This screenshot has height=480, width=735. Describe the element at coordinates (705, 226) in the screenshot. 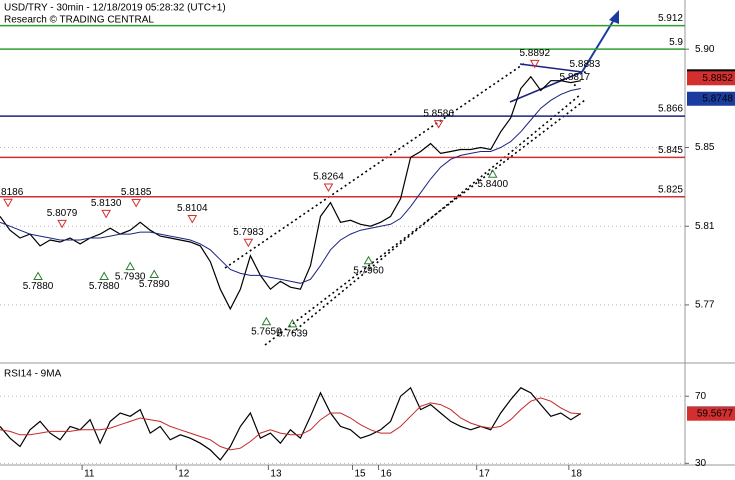

I see `y-tick-label: 5.81` at that location.